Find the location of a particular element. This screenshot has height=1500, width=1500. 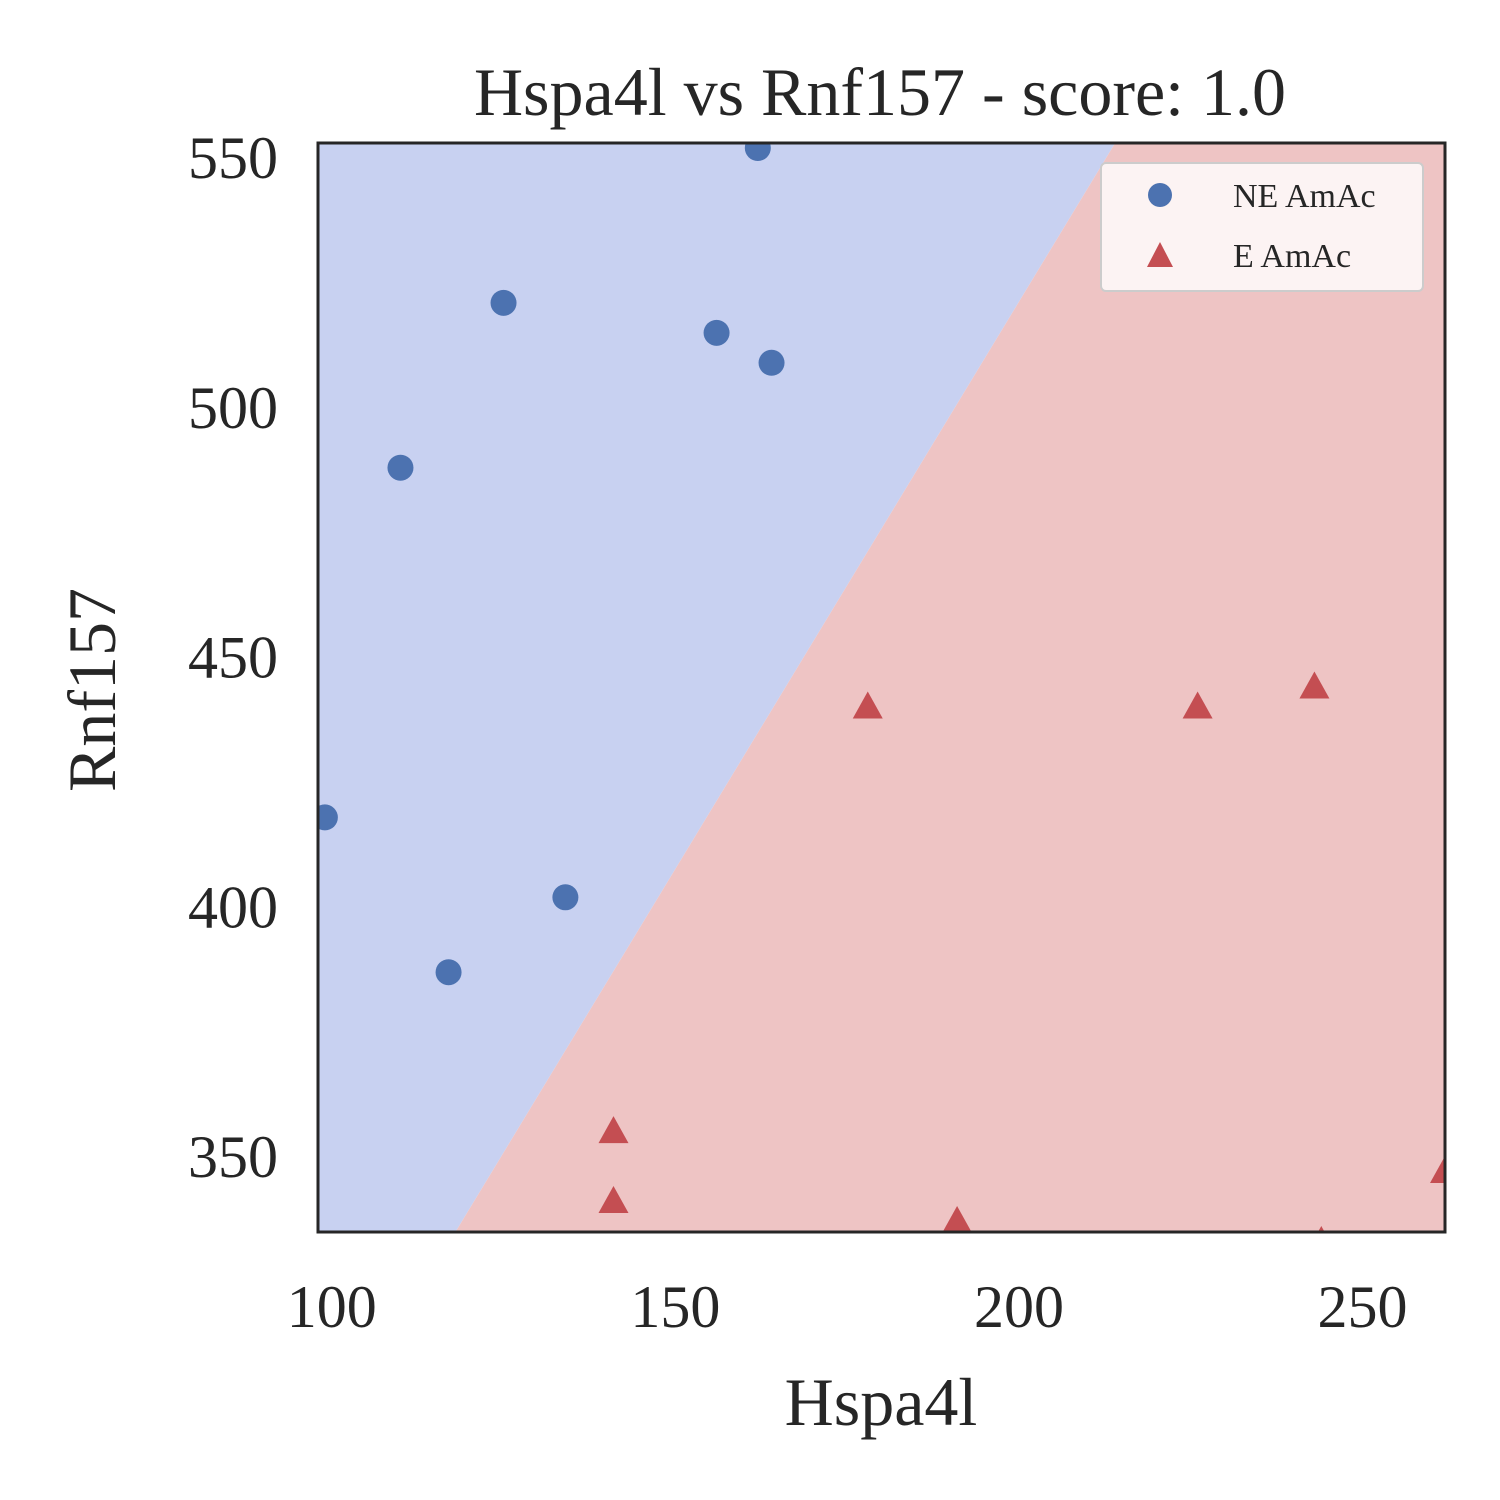

y-tick-label-500: 500 is located at coordinates (233, 408).